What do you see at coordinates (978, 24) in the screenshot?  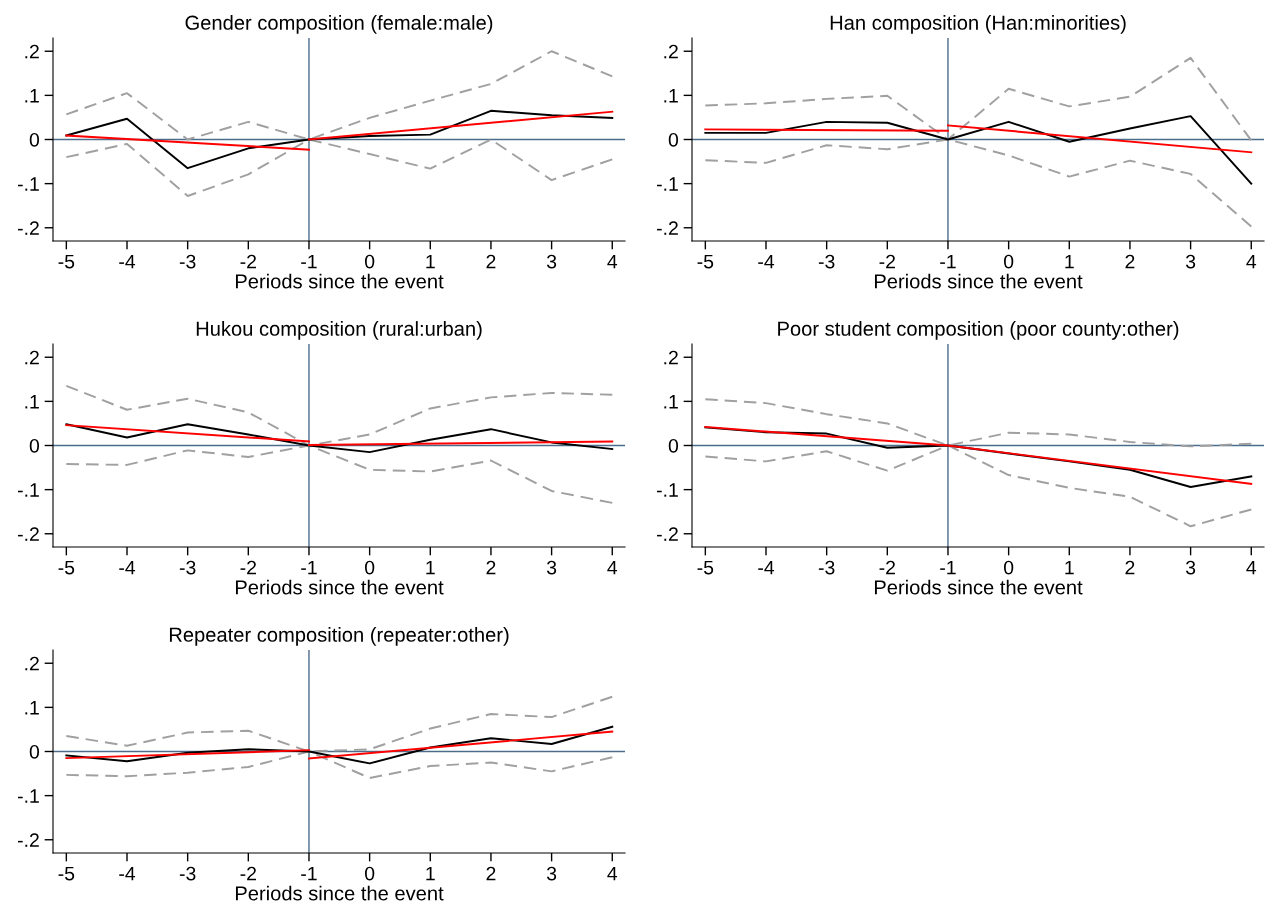 I see `chart-title: Han composition (Han:minorities)` at bounding box center [978, 24].